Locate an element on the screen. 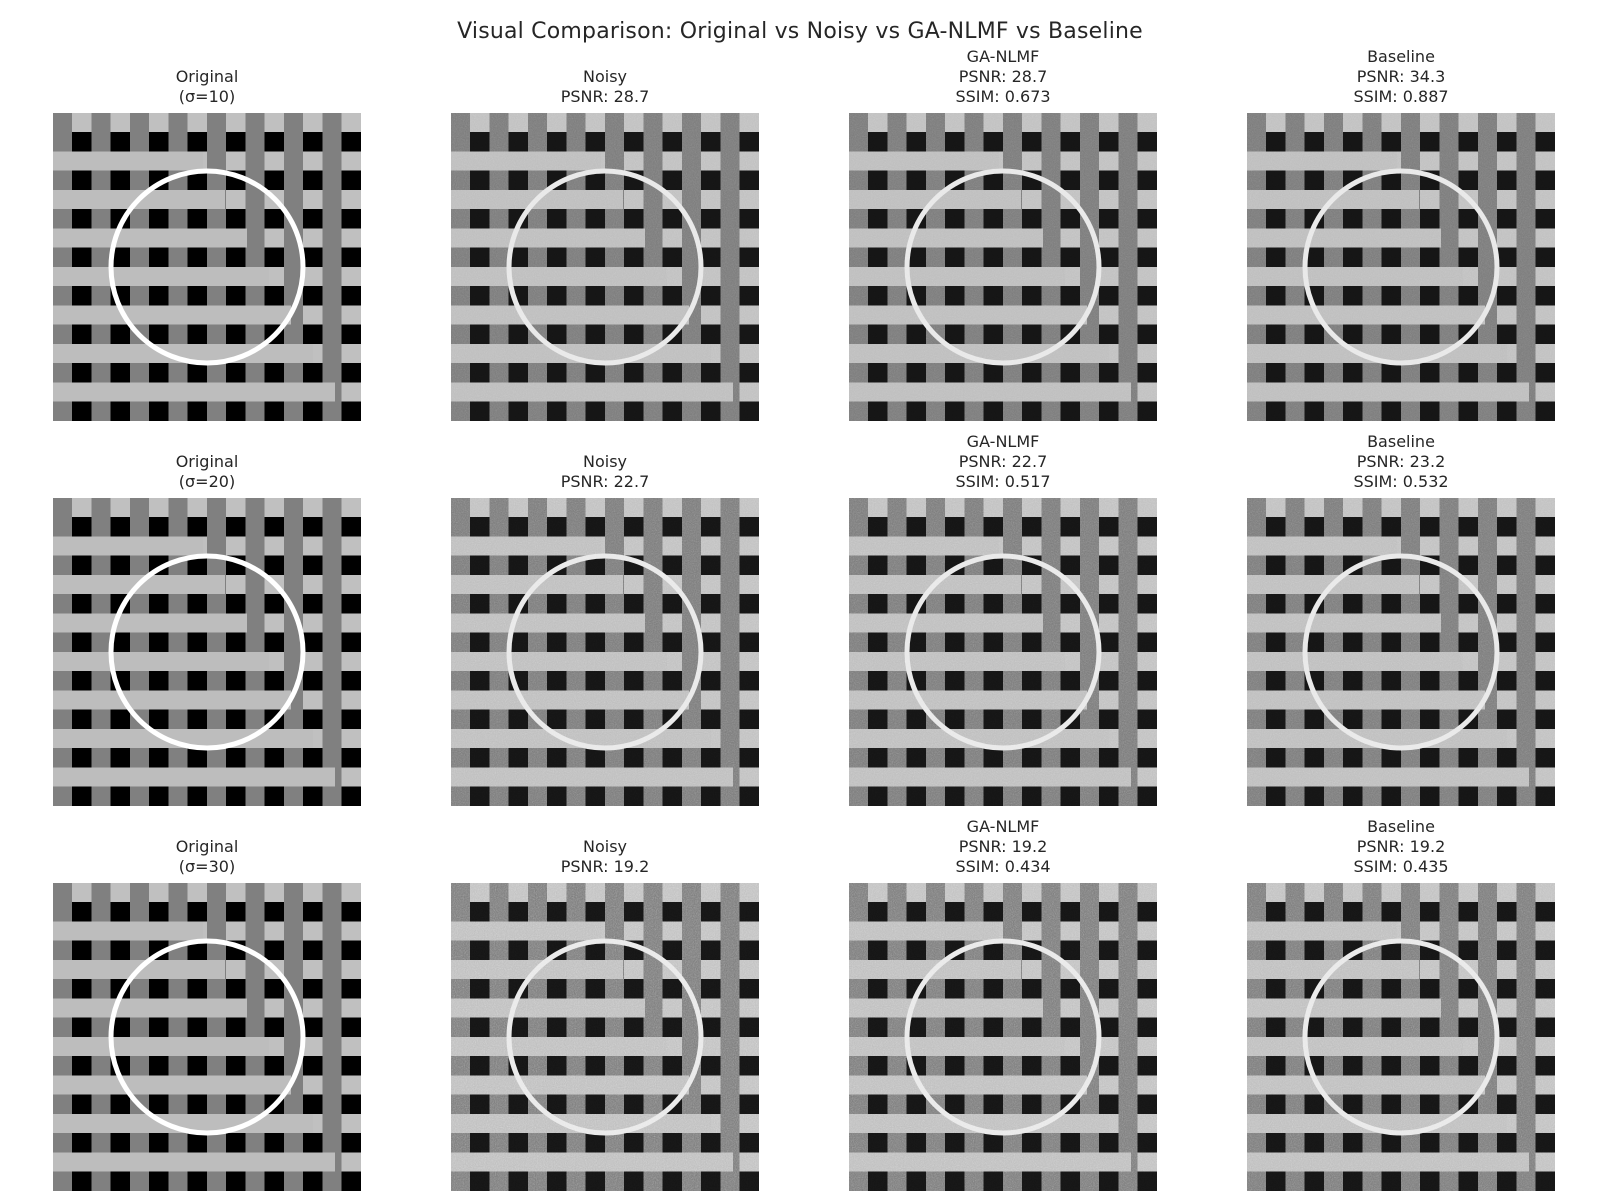 This screenshot has width=1600, height=1200. panel-title: Baseline PSNR: 34.3 SSIM: 0.887 is located at coordinates (1401, 77).